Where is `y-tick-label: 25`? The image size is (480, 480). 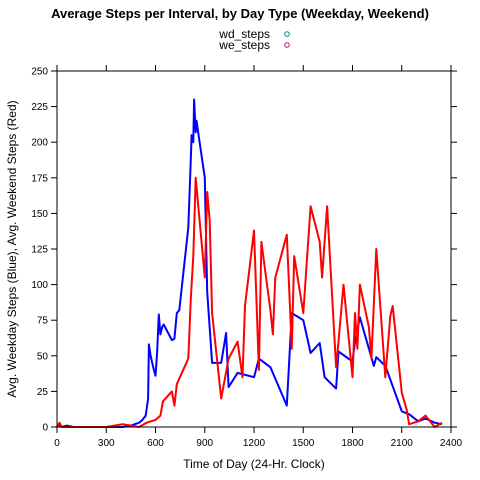 y-tick-label: 25 is located at coordinates (43, 392).